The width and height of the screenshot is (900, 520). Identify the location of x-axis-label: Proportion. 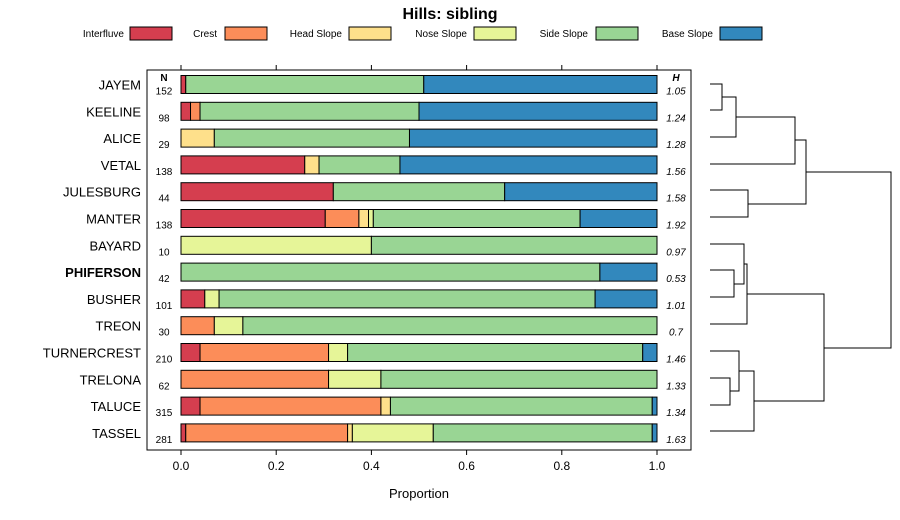
(419, 493).